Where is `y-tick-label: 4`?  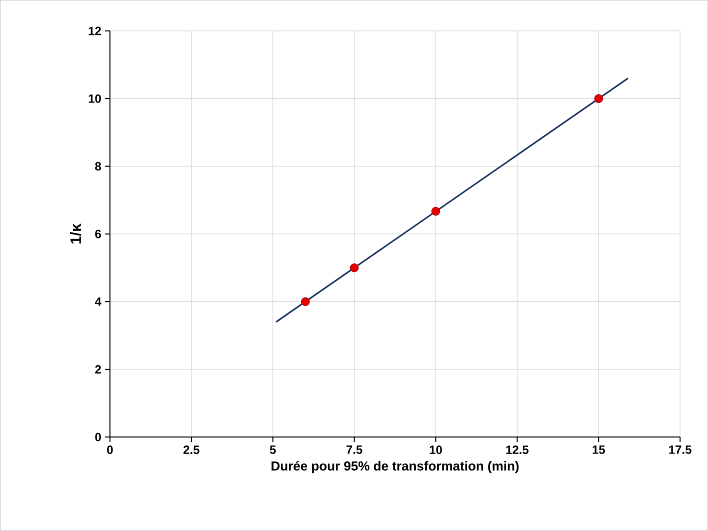
y-tick-label: 4 is located at coordinates (98, 302).